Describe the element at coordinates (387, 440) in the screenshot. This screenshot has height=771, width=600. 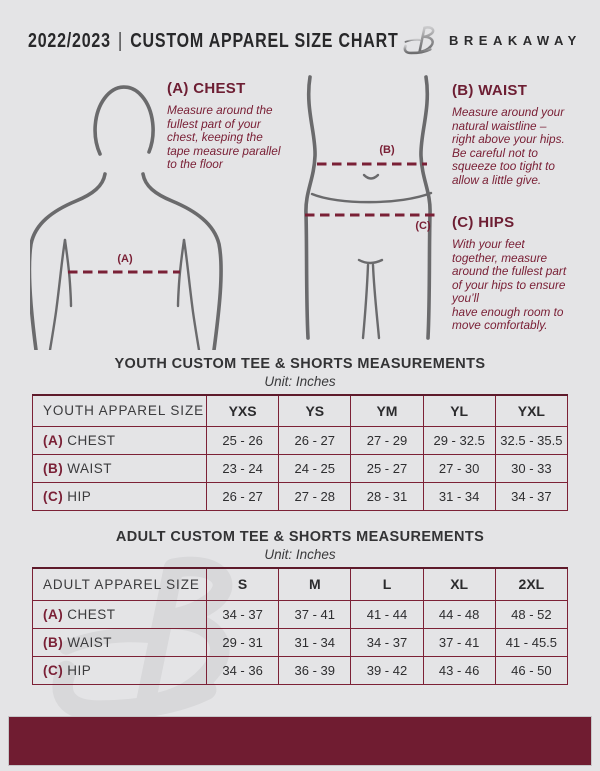
I see `cell: 27 - 29` at that location.